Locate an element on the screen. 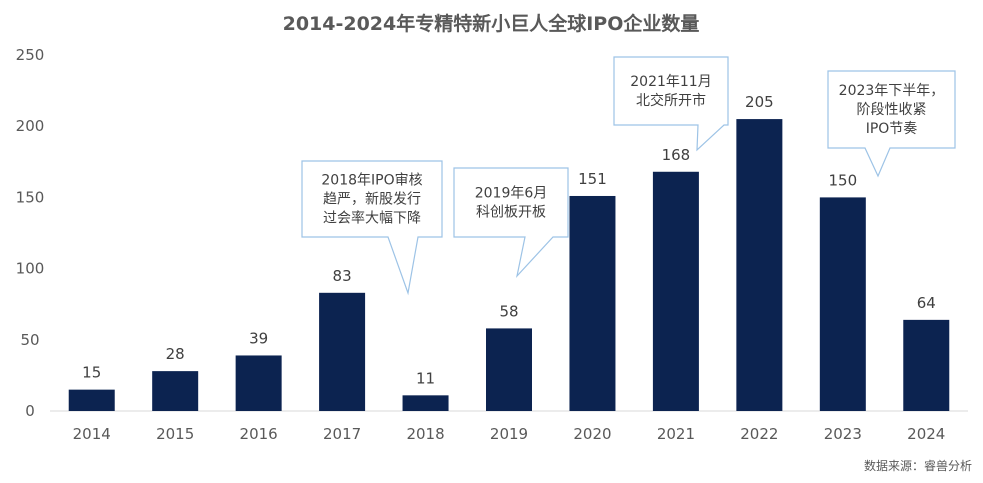  value-label-2024: 64 is located at coordinates (926, 303).